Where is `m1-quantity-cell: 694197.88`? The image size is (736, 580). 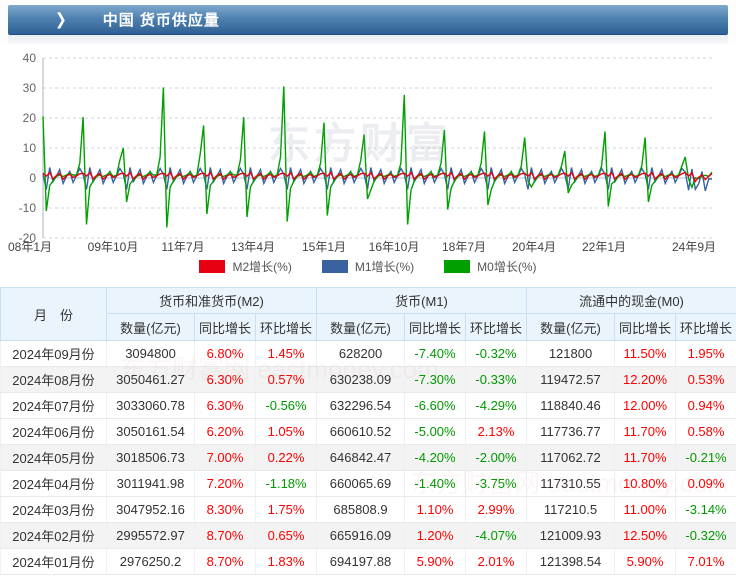
m1-quantity-cell: 694197.88 is located at coordinates (361, 561).